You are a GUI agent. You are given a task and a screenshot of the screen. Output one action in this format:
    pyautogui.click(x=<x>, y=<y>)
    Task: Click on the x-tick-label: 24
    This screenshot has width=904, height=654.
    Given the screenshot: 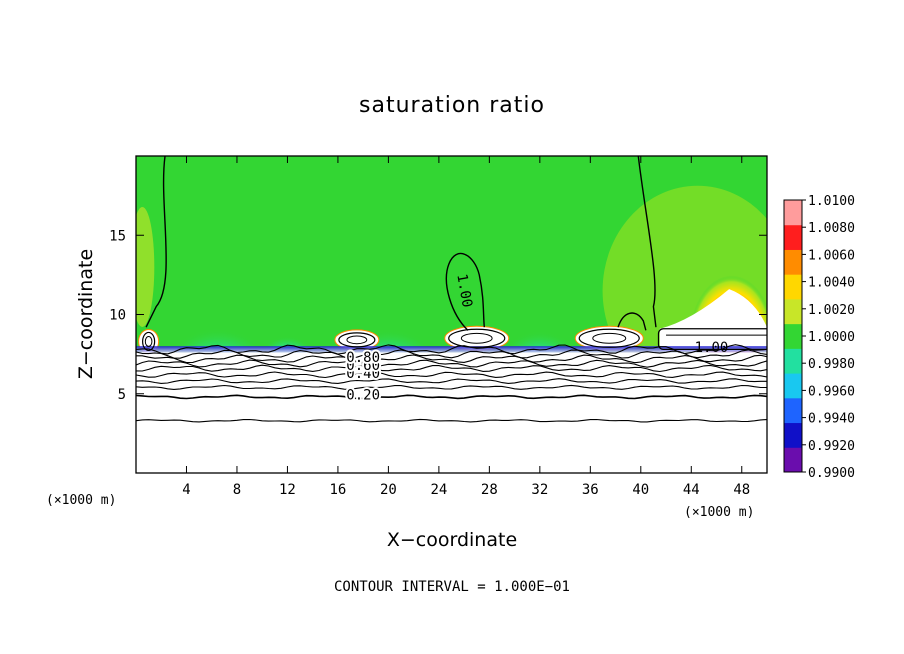 What is the action you would take?
    pyautogui.click(x=438, y=490)
    